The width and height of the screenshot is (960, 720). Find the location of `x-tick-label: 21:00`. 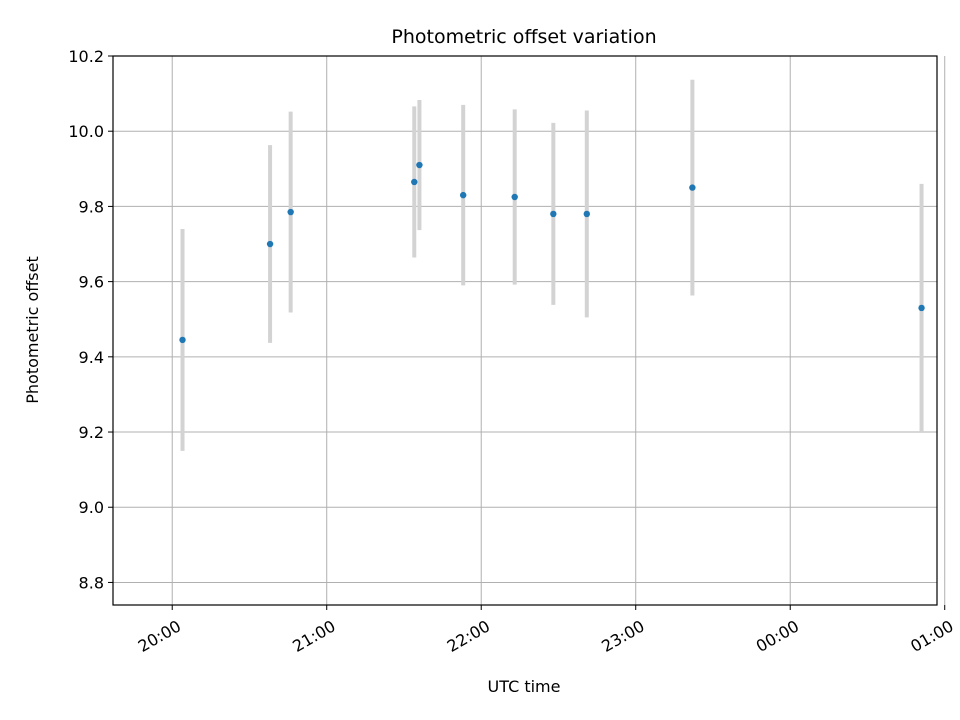

x-tick-label: 21:00 is located at coordinates (313, 636).